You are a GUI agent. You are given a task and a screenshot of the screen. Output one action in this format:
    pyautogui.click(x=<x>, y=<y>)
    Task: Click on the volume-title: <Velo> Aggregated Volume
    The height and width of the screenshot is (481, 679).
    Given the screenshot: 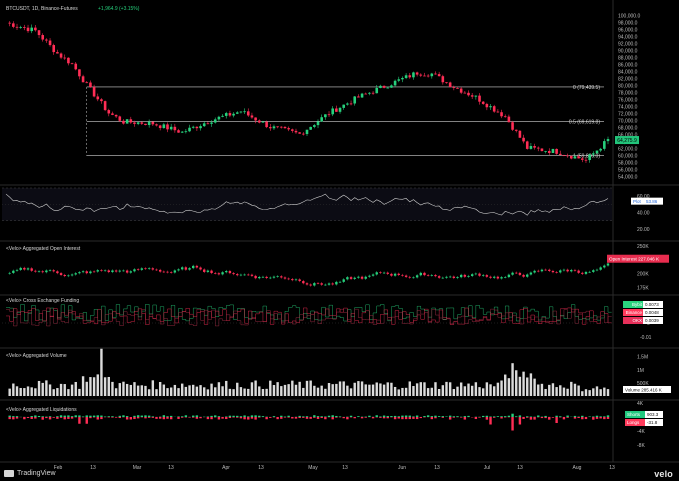 What is the action you would take?
    pyautogui.click(x=36, y=356)
    